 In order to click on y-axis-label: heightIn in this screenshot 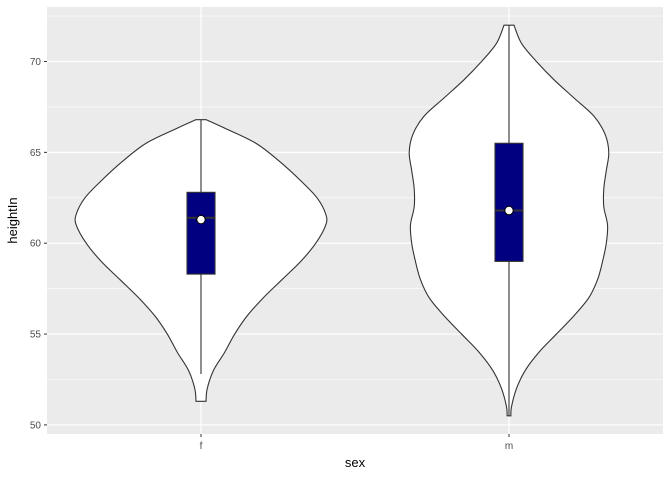, I will do `click(12, 220)`.